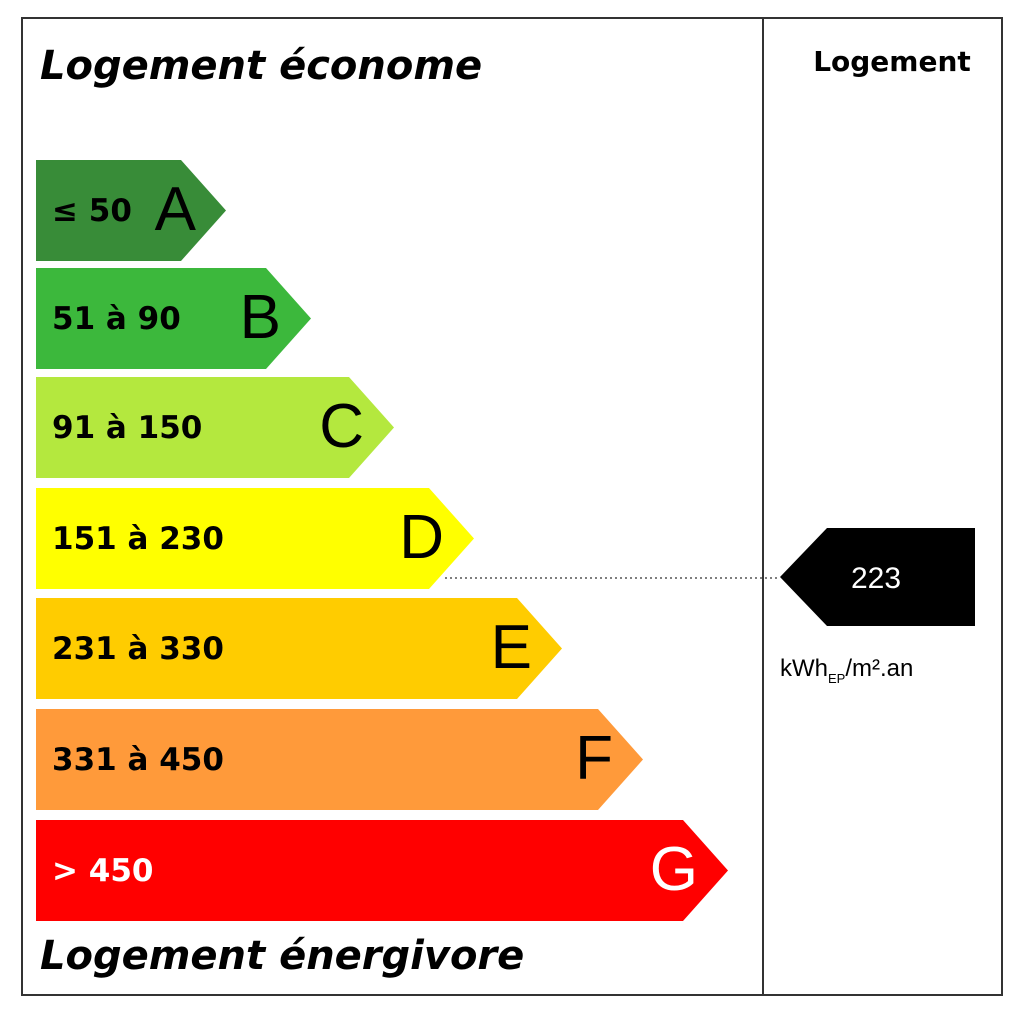 The image size is (1024, 1017). Describe the element at coordinates (92, 211) in the screenshot. I see `class-range: ≤ 50` at that location.